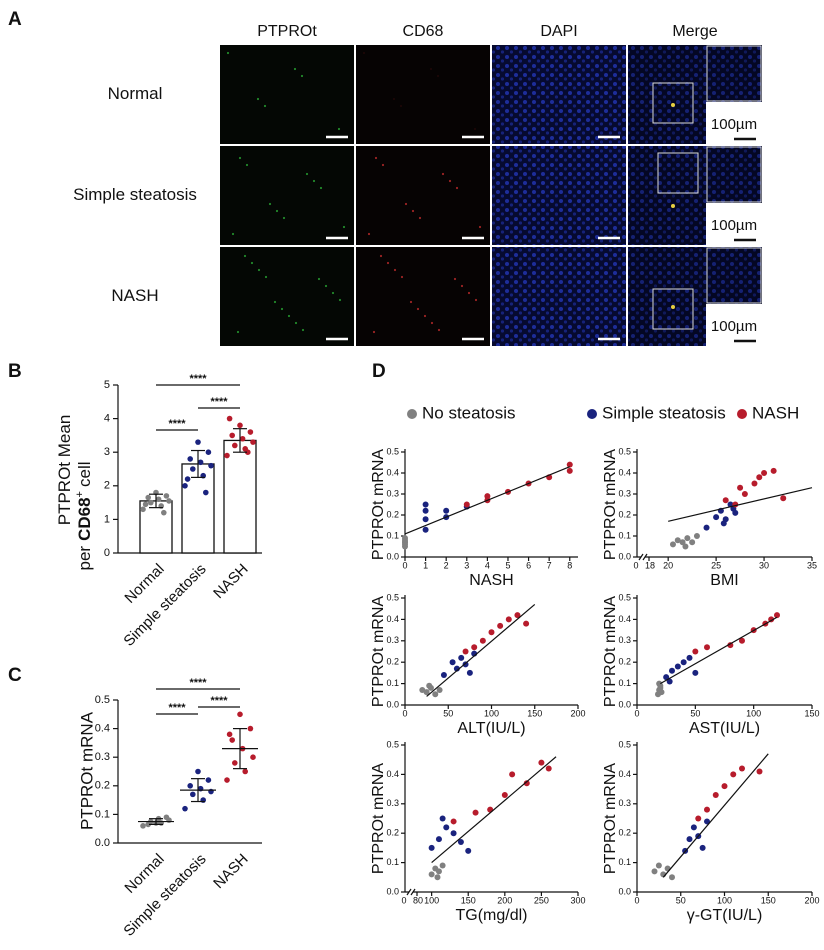 This screenshot has height=950, width=824. I want to click on x-tick-label: 5, so click(507, 565).